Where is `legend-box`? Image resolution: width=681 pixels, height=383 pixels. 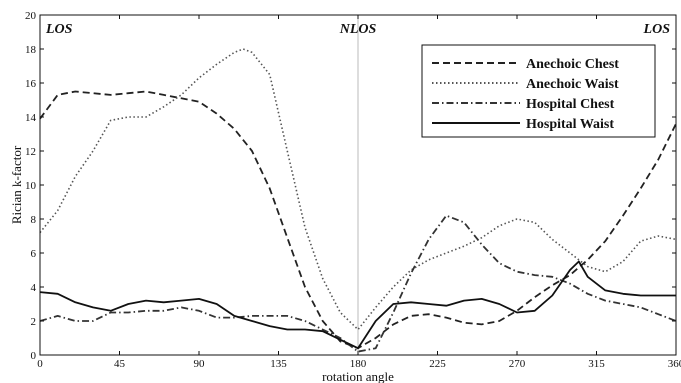
legend-box is located at coordinates (538, 91).